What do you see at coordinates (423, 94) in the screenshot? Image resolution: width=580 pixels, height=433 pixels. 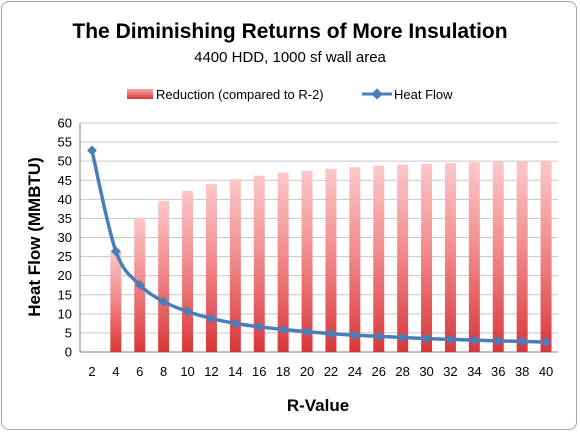 I see `legend-label-heat-flow: Heat Flow` at bounding box center [423, 94].